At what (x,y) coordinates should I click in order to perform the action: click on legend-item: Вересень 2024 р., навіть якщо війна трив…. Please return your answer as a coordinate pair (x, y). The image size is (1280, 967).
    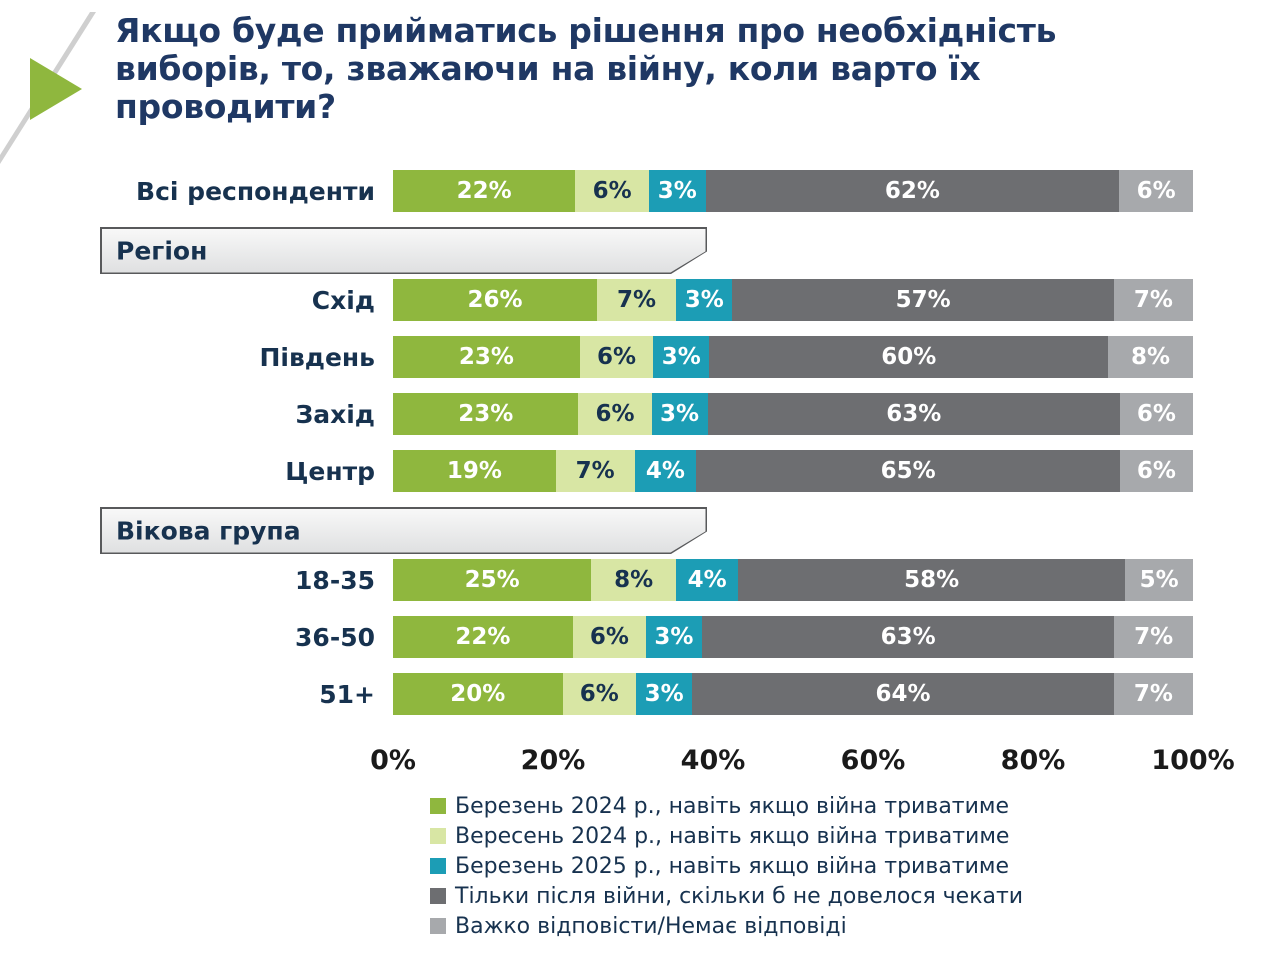
    Looking at the image, I should click on (855, 836).